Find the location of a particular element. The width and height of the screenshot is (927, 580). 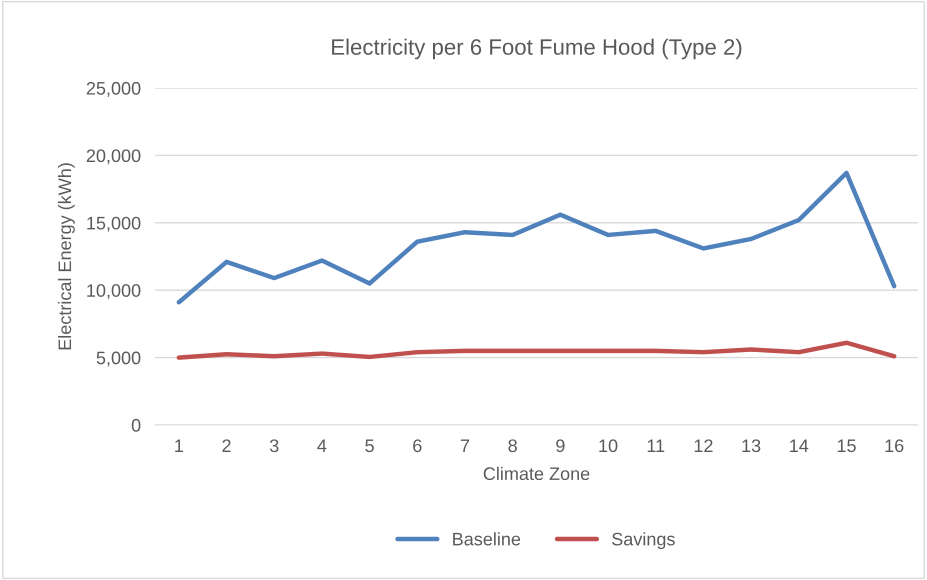

legend-label: Savings is located at coordinates (643, 541).